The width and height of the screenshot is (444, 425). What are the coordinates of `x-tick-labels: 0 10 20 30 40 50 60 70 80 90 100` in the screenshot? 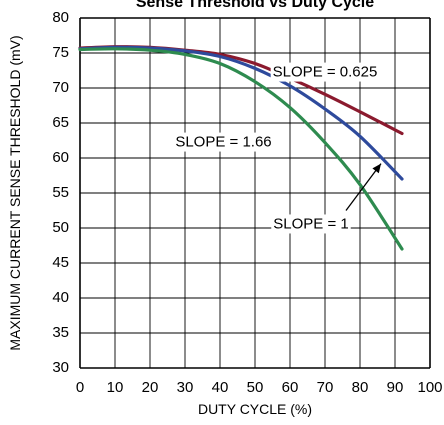 It's located at (259, 387).